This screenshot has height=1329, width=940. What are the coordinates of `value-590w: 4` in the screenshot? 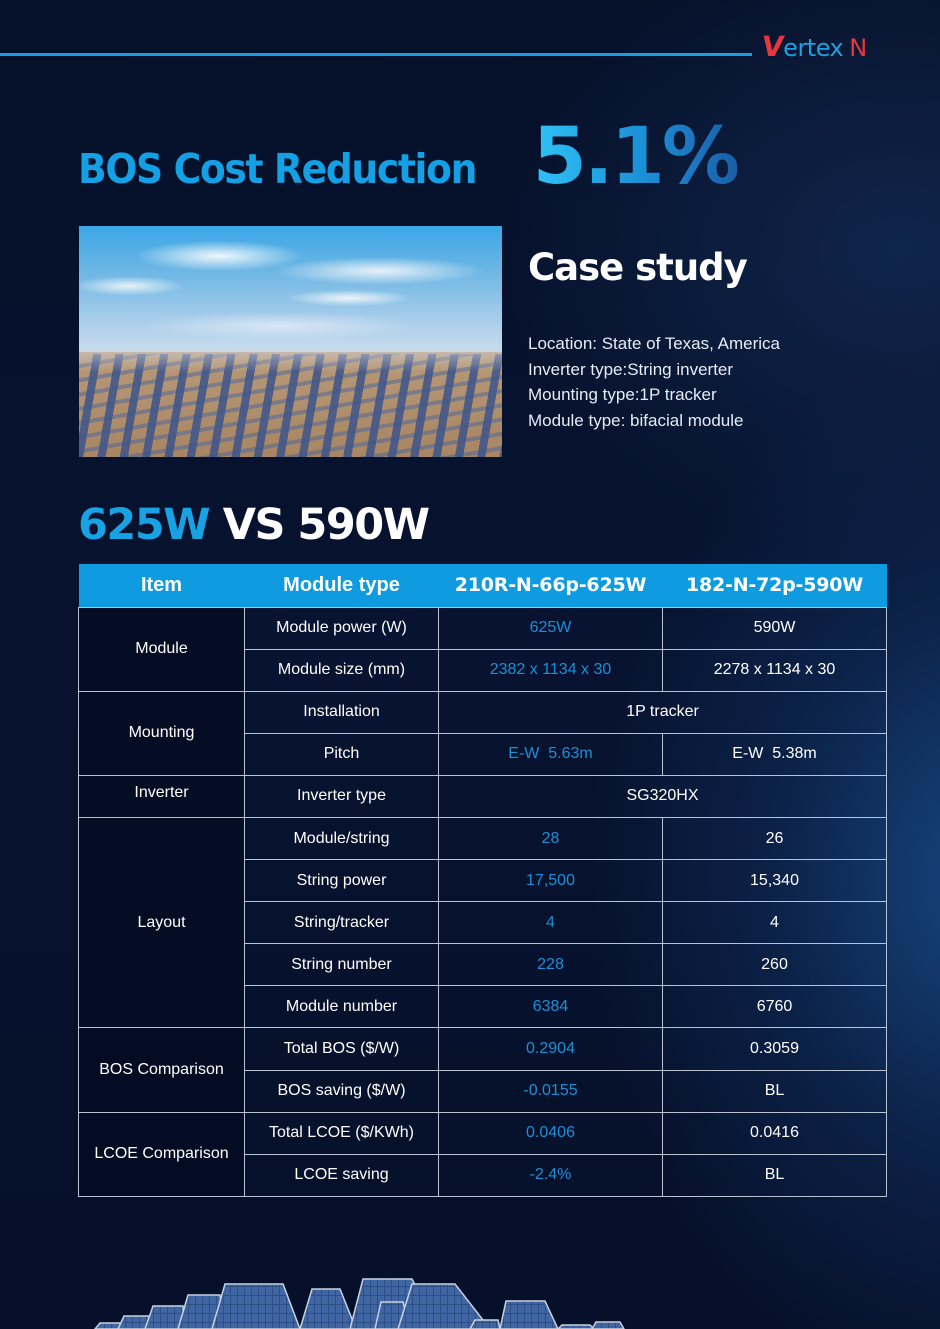 It's located at (774, 923).